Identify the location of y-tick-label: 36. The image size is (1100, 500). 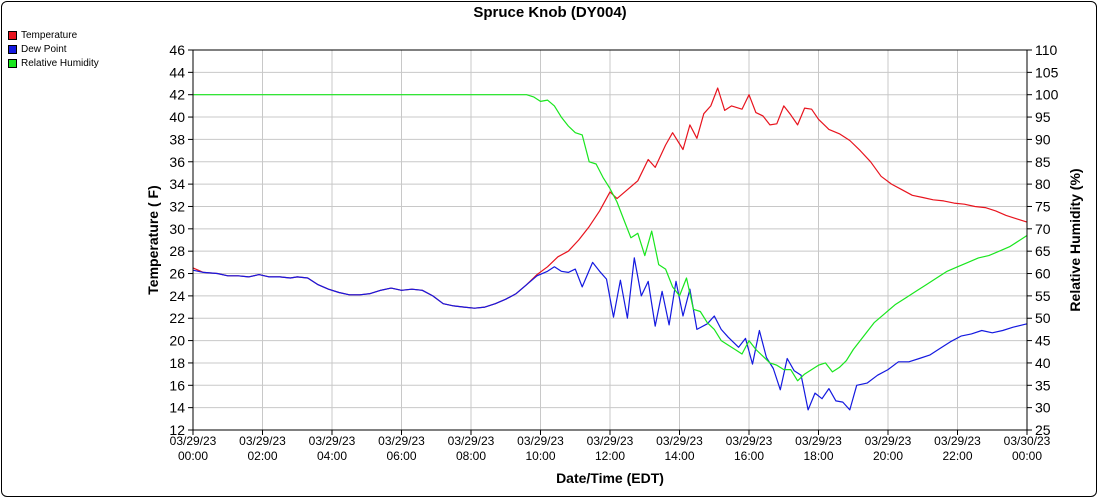
(177, 162).